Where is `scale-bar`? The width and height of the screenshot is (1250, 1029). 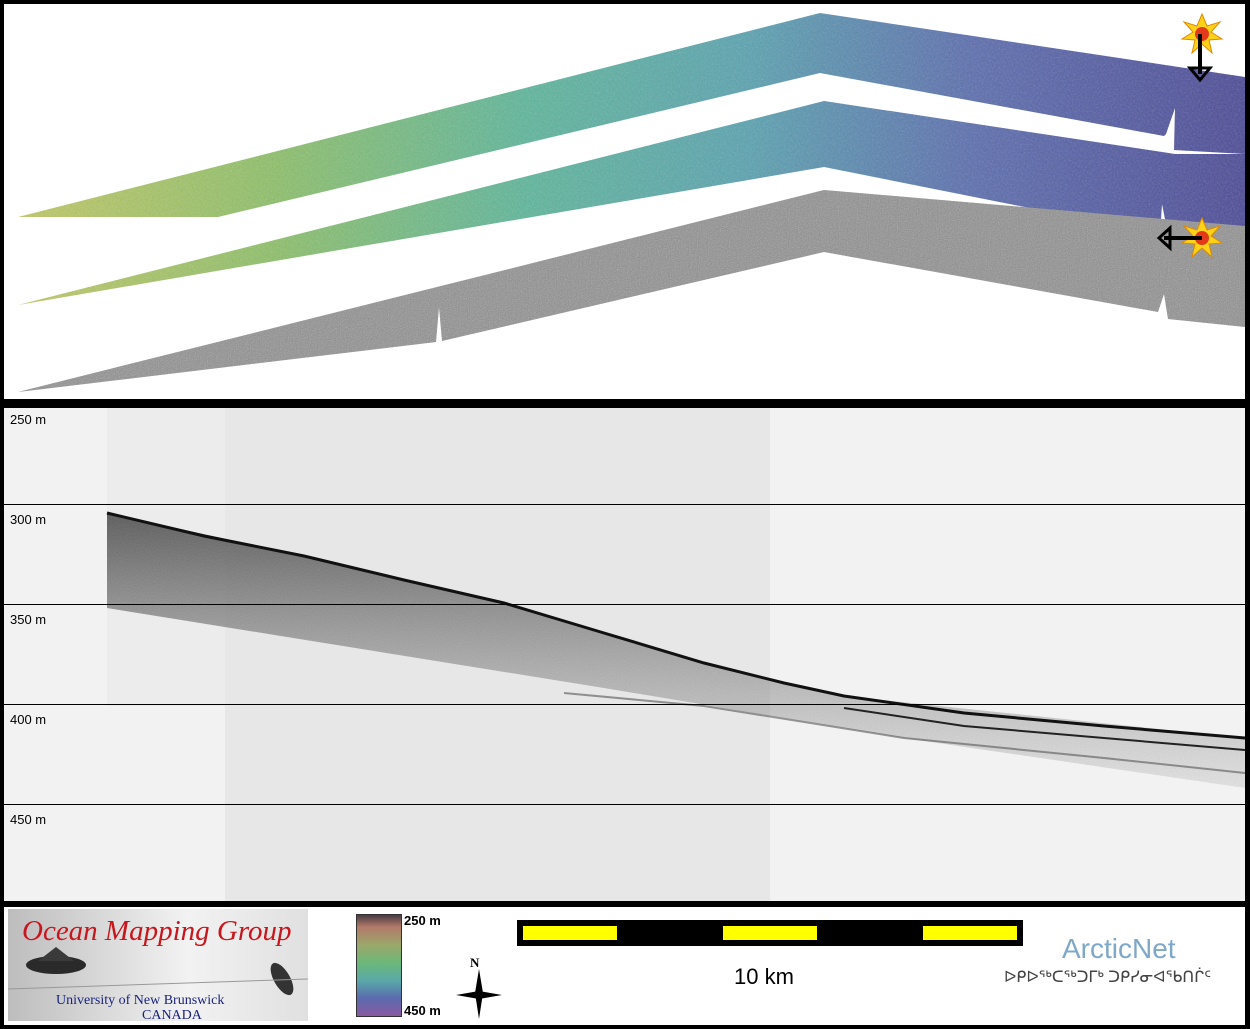 scale-bar is located at coordinates (770, 933).